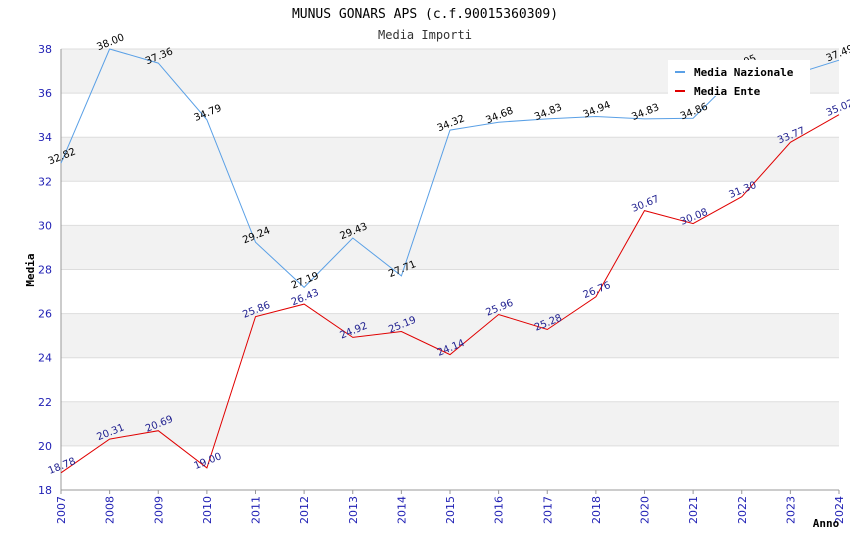 The width and height of the screenshot is (850, 550). What do you see at coordinates (790, 510) in the screenshot?
I see `x-tick-label: 2023` at bounding box center [790, 510].